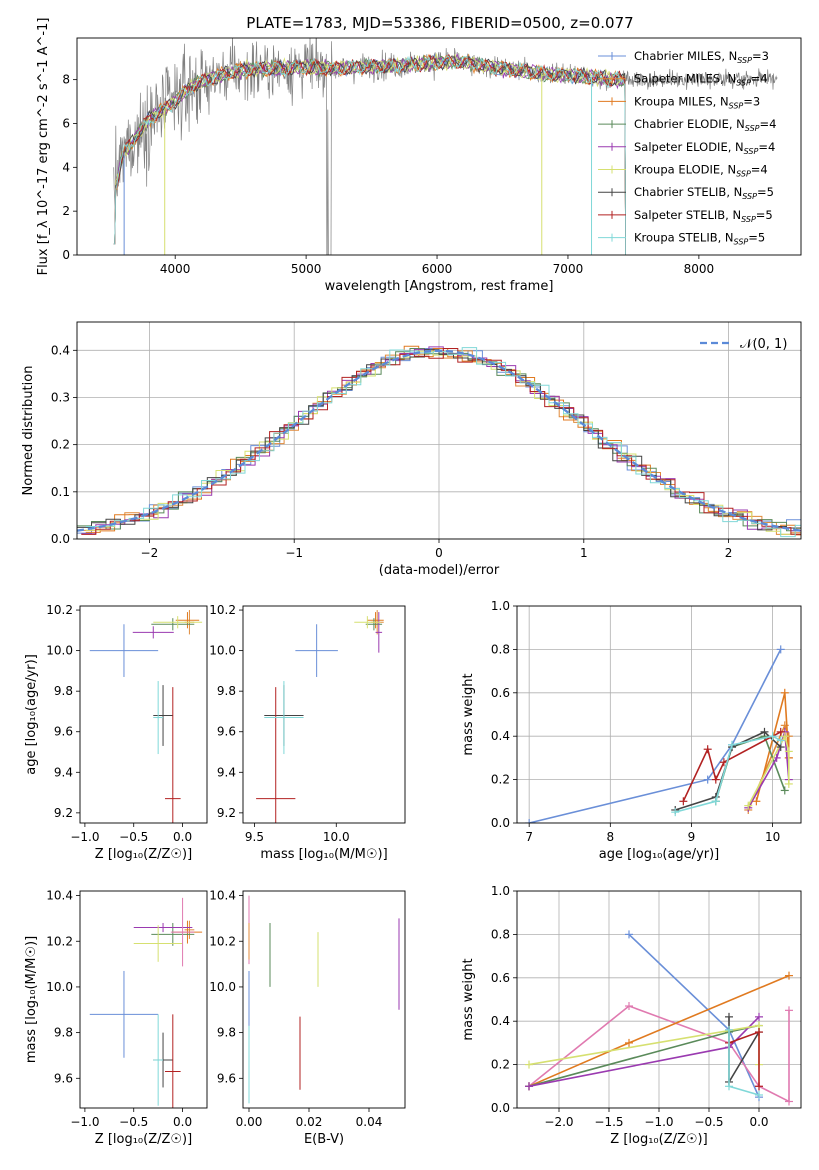 This screenshot has height=1170, width=819. Describe the element at coordinates (309, 1122) in the screenshot. I see `x-tick-label: 0.02` at that location.